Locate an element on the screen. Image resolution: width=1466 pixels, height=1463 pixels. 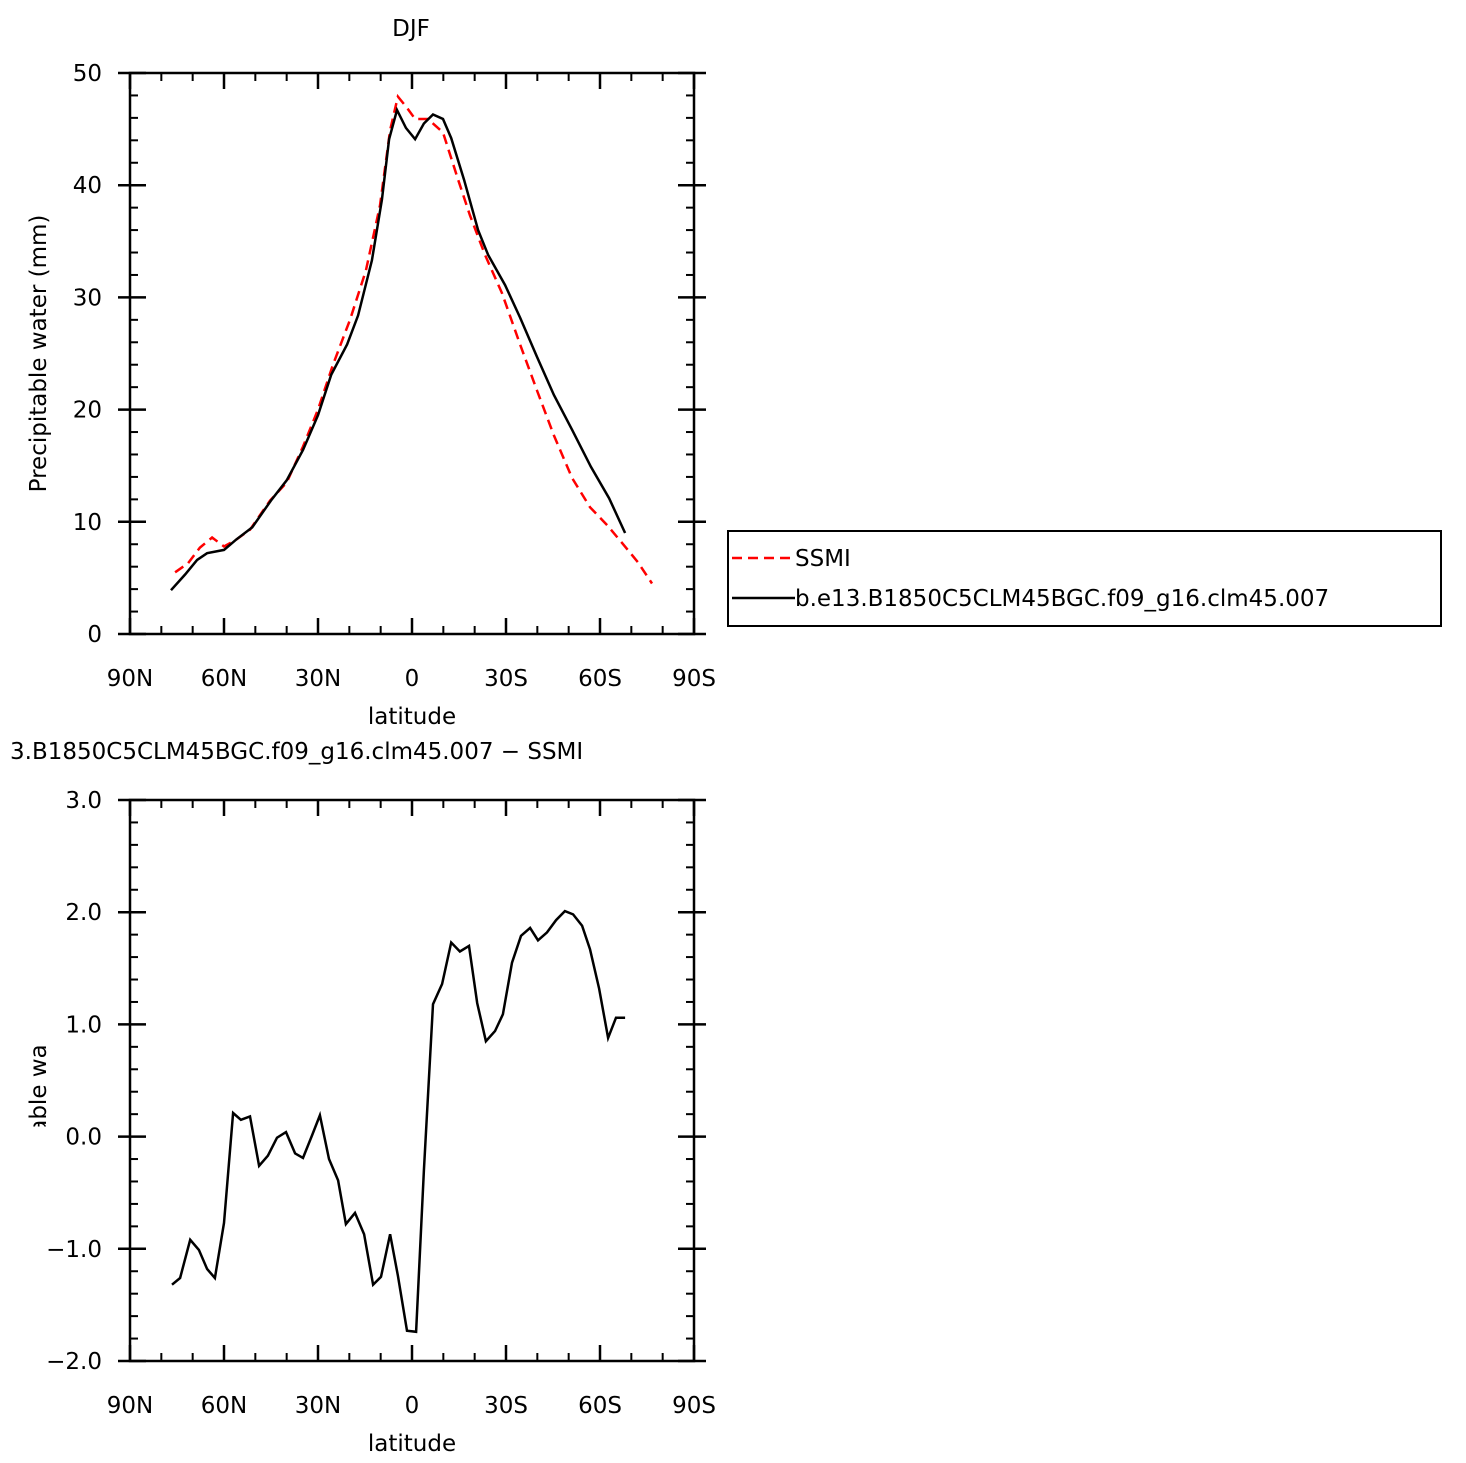
y-tick-label: 50 is located at coordinates (87, 74).